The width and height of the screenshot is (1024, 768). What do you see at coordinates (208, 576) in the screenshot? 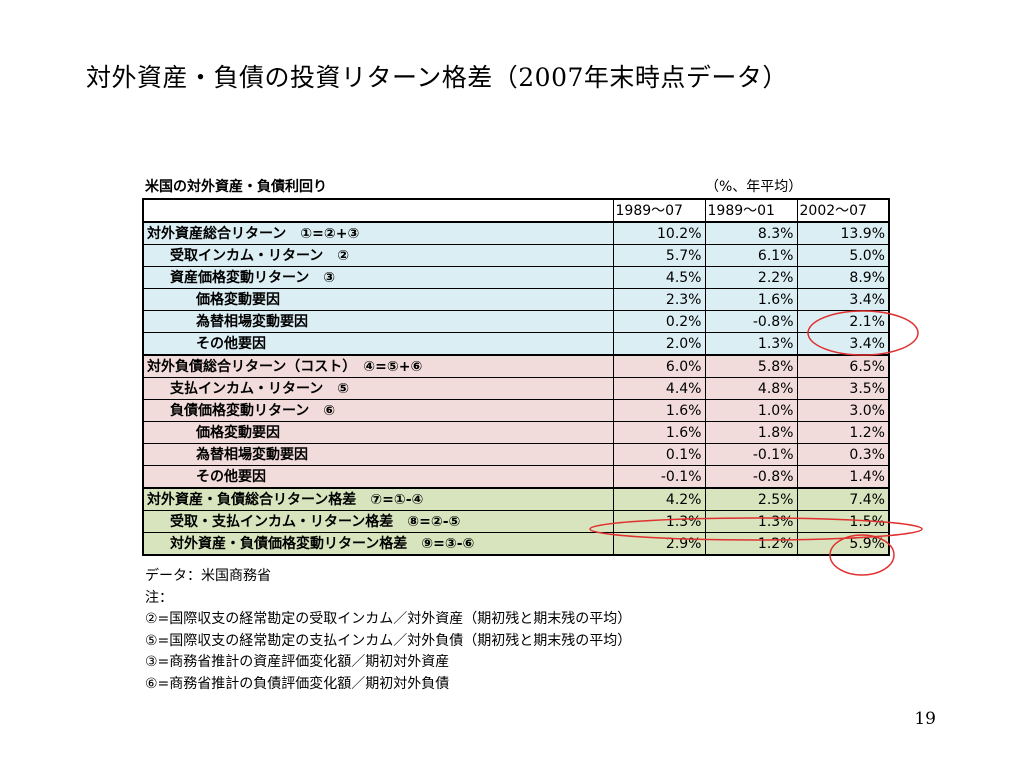
I see `note-source: データ：米国商務省` at bounding box center [208, 576].